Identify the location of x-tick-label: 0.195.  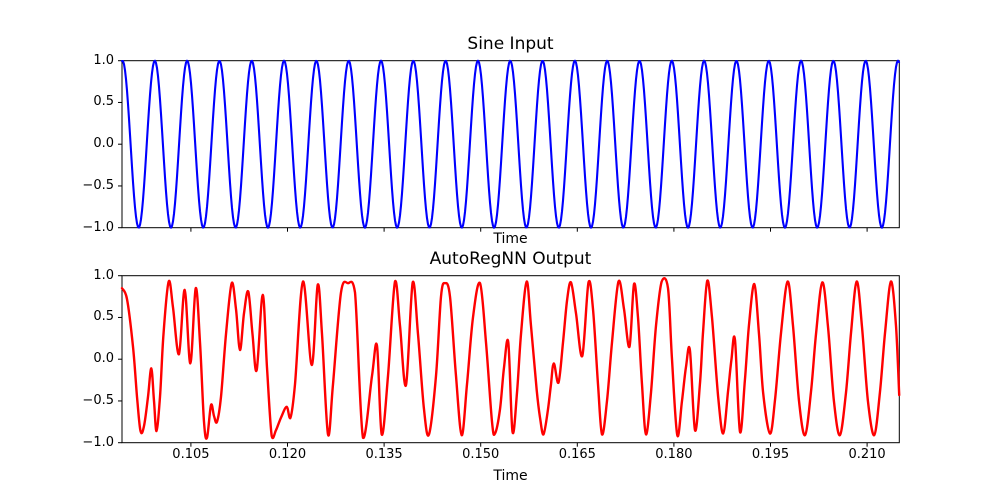
(770, 454).